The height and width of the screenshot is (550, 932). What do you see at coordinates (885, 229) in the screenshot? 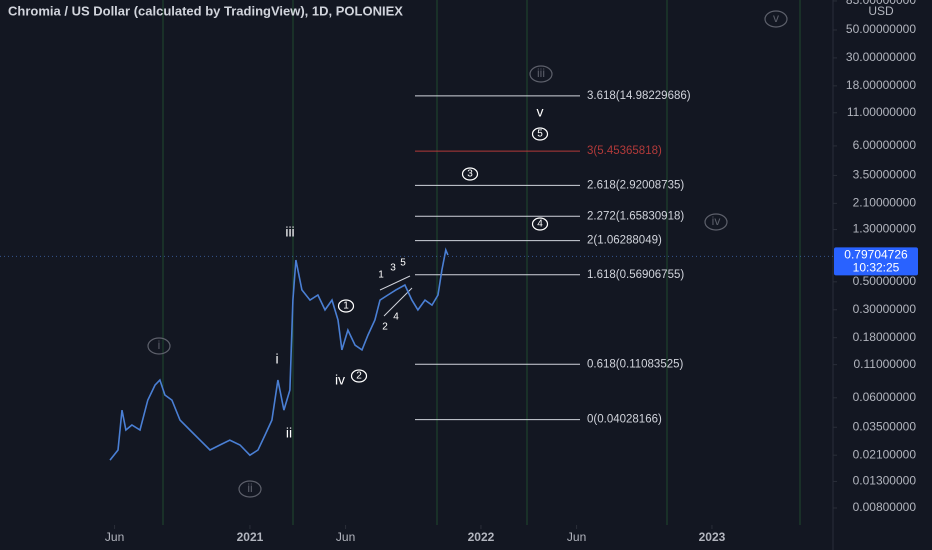
I see `y-tick-label: 1.30000000` at bounding box center [885, 229].